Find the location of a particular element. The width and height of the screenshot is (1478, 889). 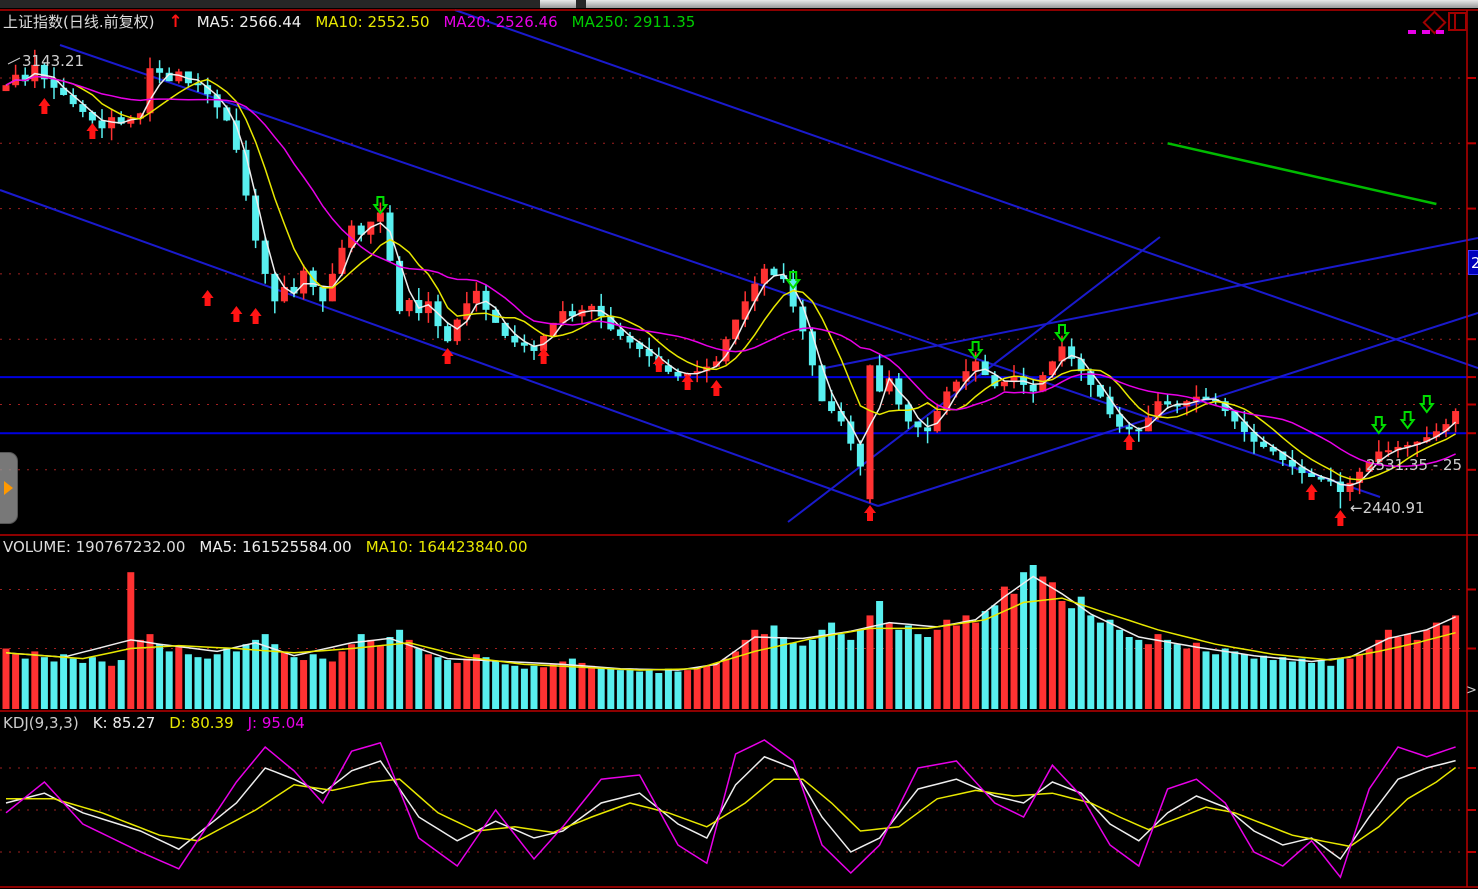

ma250-line is located at coordinates (1302, 174).